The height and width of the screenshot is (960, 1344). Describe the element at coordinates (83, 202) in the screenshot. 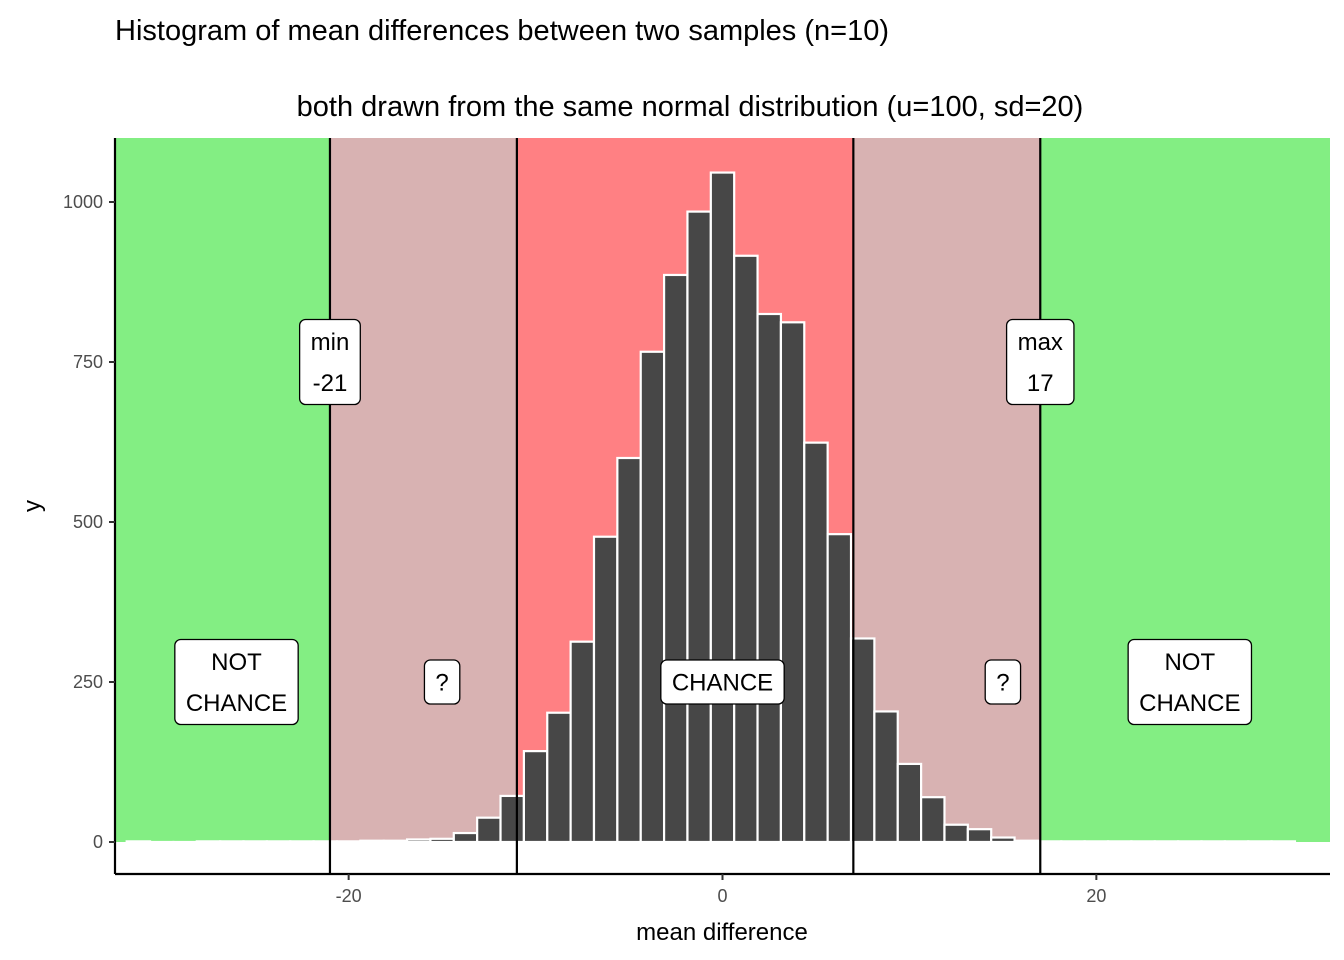

I see `y-tick-label: 1000` at that location.